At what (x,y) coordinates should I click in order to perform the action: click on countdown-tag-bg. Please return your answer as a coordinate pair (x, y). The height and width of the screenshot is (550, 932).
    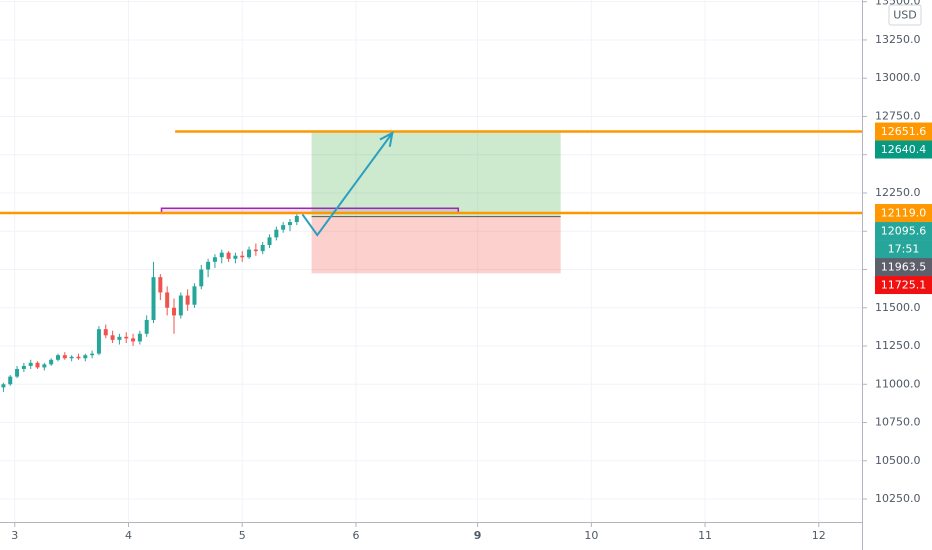
    Looking at the image, I should click on (903, 249).